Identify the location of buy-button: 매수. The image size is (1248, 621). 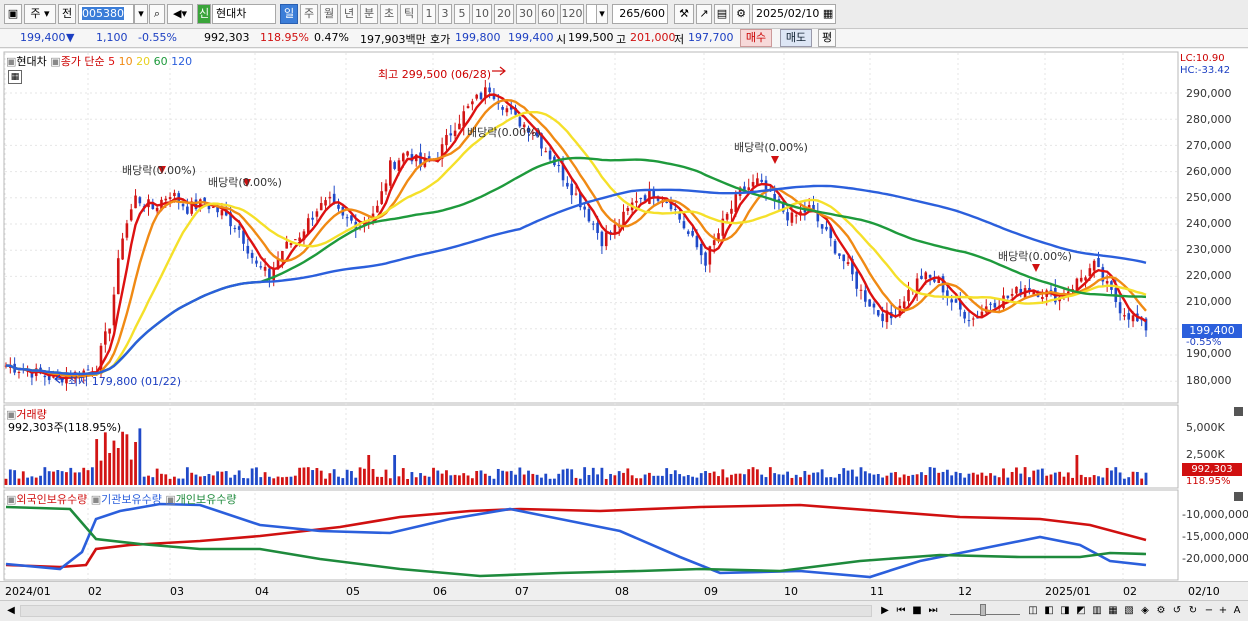
(756, 38).